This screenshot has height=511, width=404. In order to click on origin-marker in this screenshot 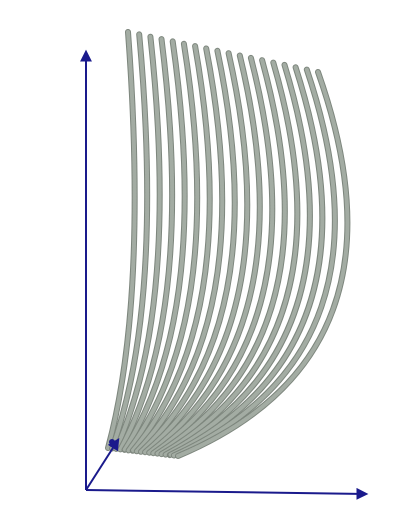, I will do `click(112, 442)`.